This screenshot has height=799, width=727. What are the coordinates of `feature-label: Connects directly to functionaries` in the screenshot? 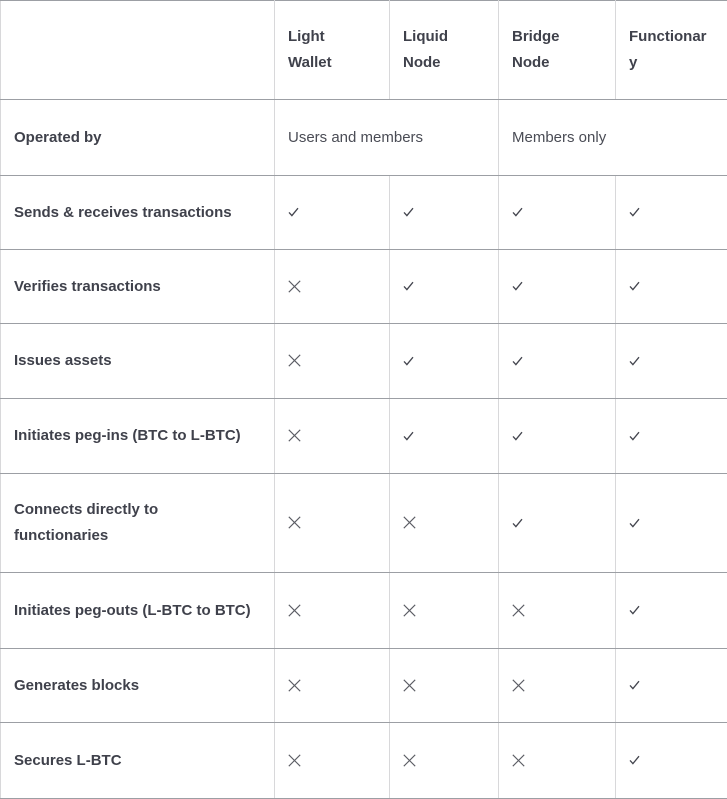 It's located at (138, 523).